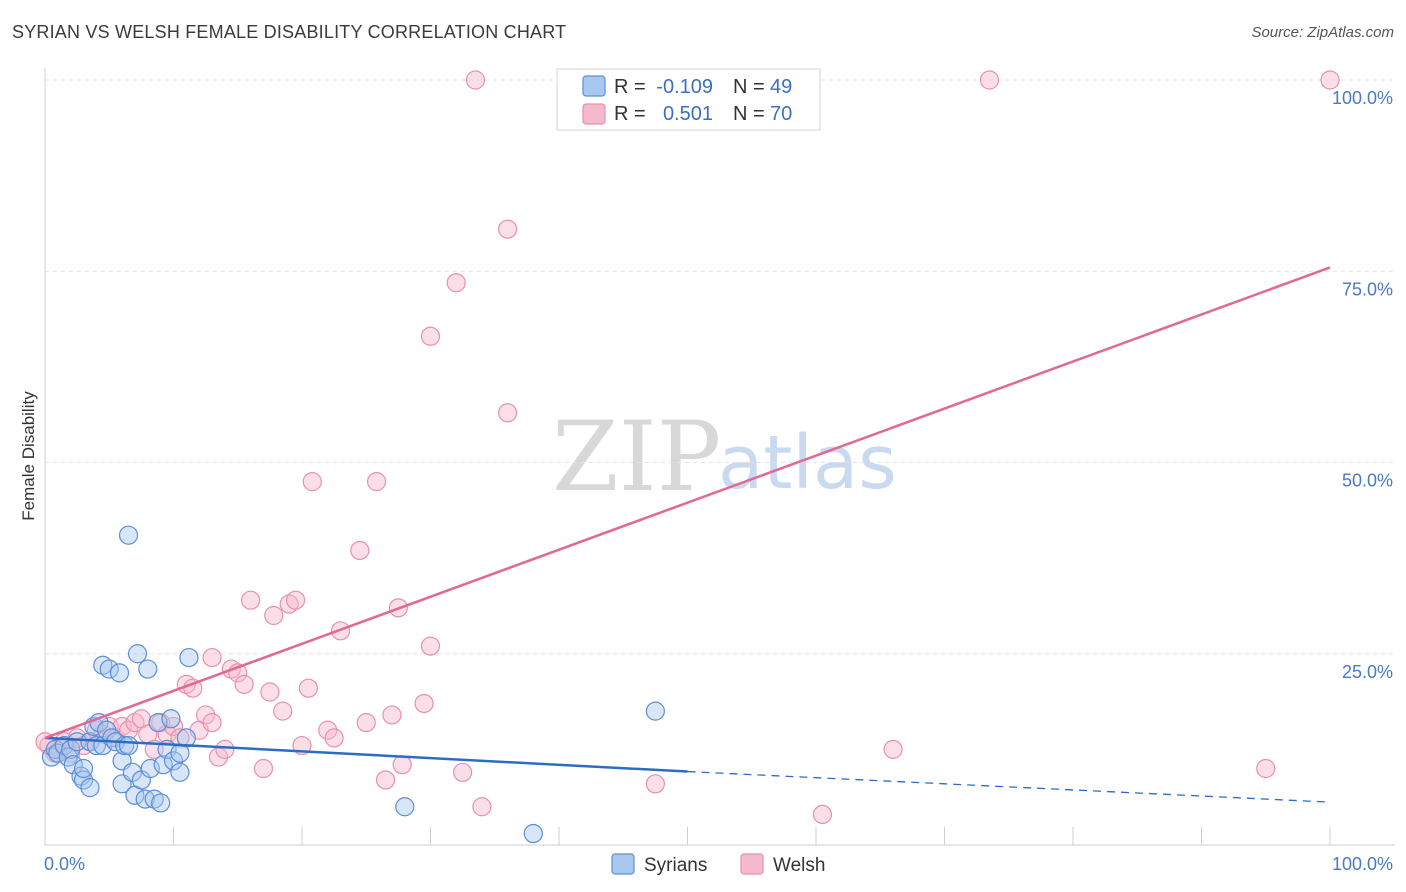  Describe the element at coordinates (752, 864) in the screenshot. I see `bottom-legend-swatch-welsh` at that location.